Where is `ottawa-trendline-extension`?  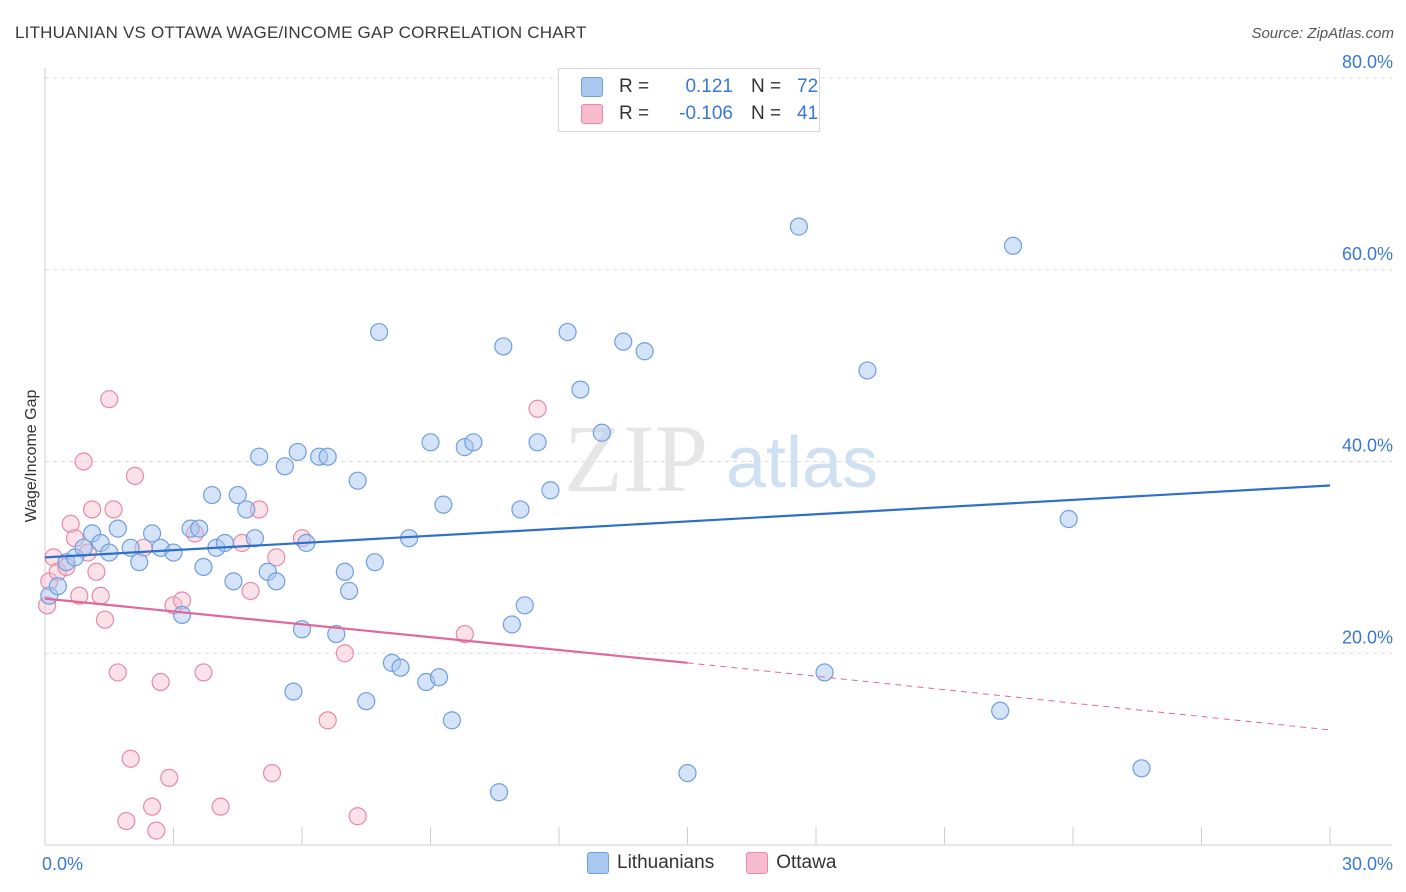 ottawa-trendline-extension is located at coordinates (1009, 696).